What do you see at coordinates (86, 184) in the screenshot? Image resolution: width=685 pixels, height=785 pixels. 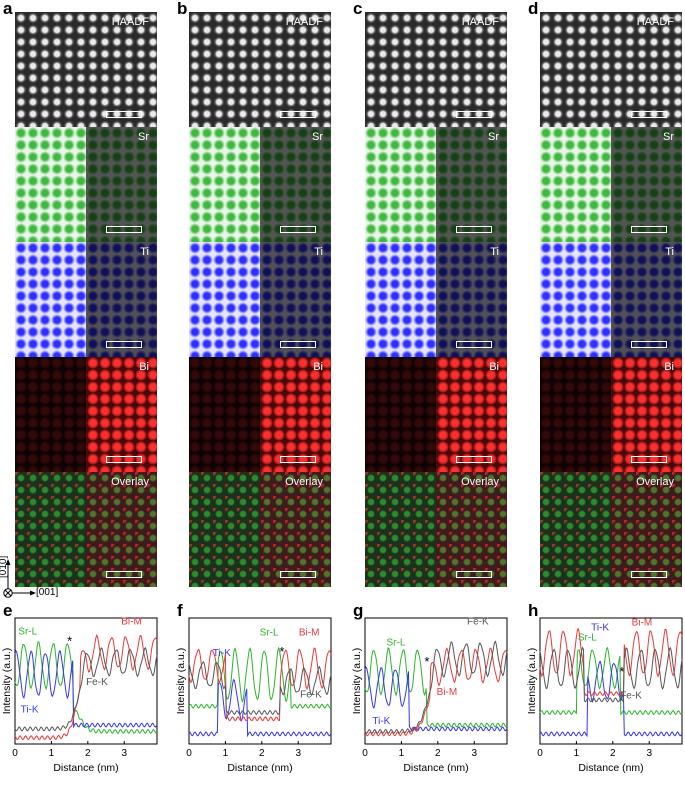 I see `map-a-single-1: Sr` at bounding box center [86, 184].